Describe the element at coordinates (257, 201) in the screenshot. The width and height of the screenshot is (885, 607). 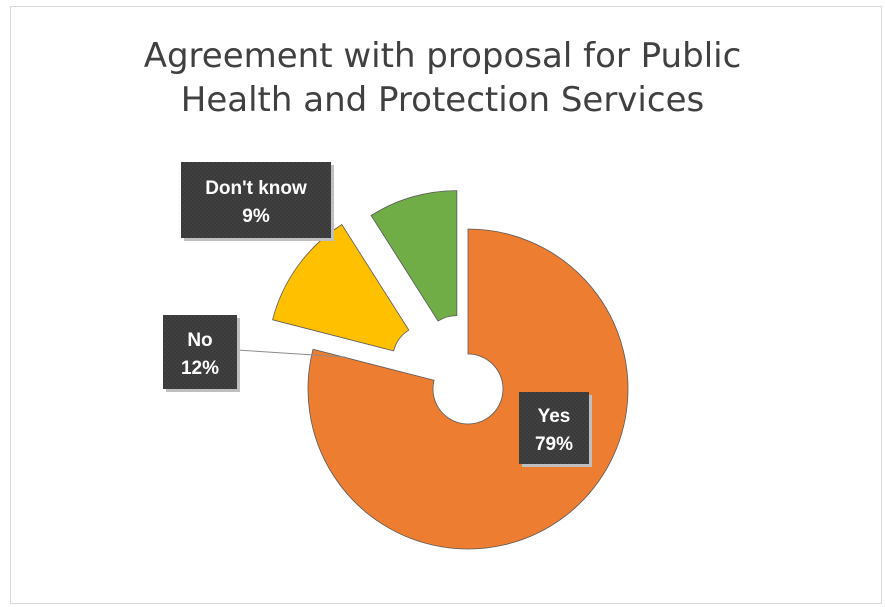
I see `data-label-don-t-know: Don't know 9%` at that location.